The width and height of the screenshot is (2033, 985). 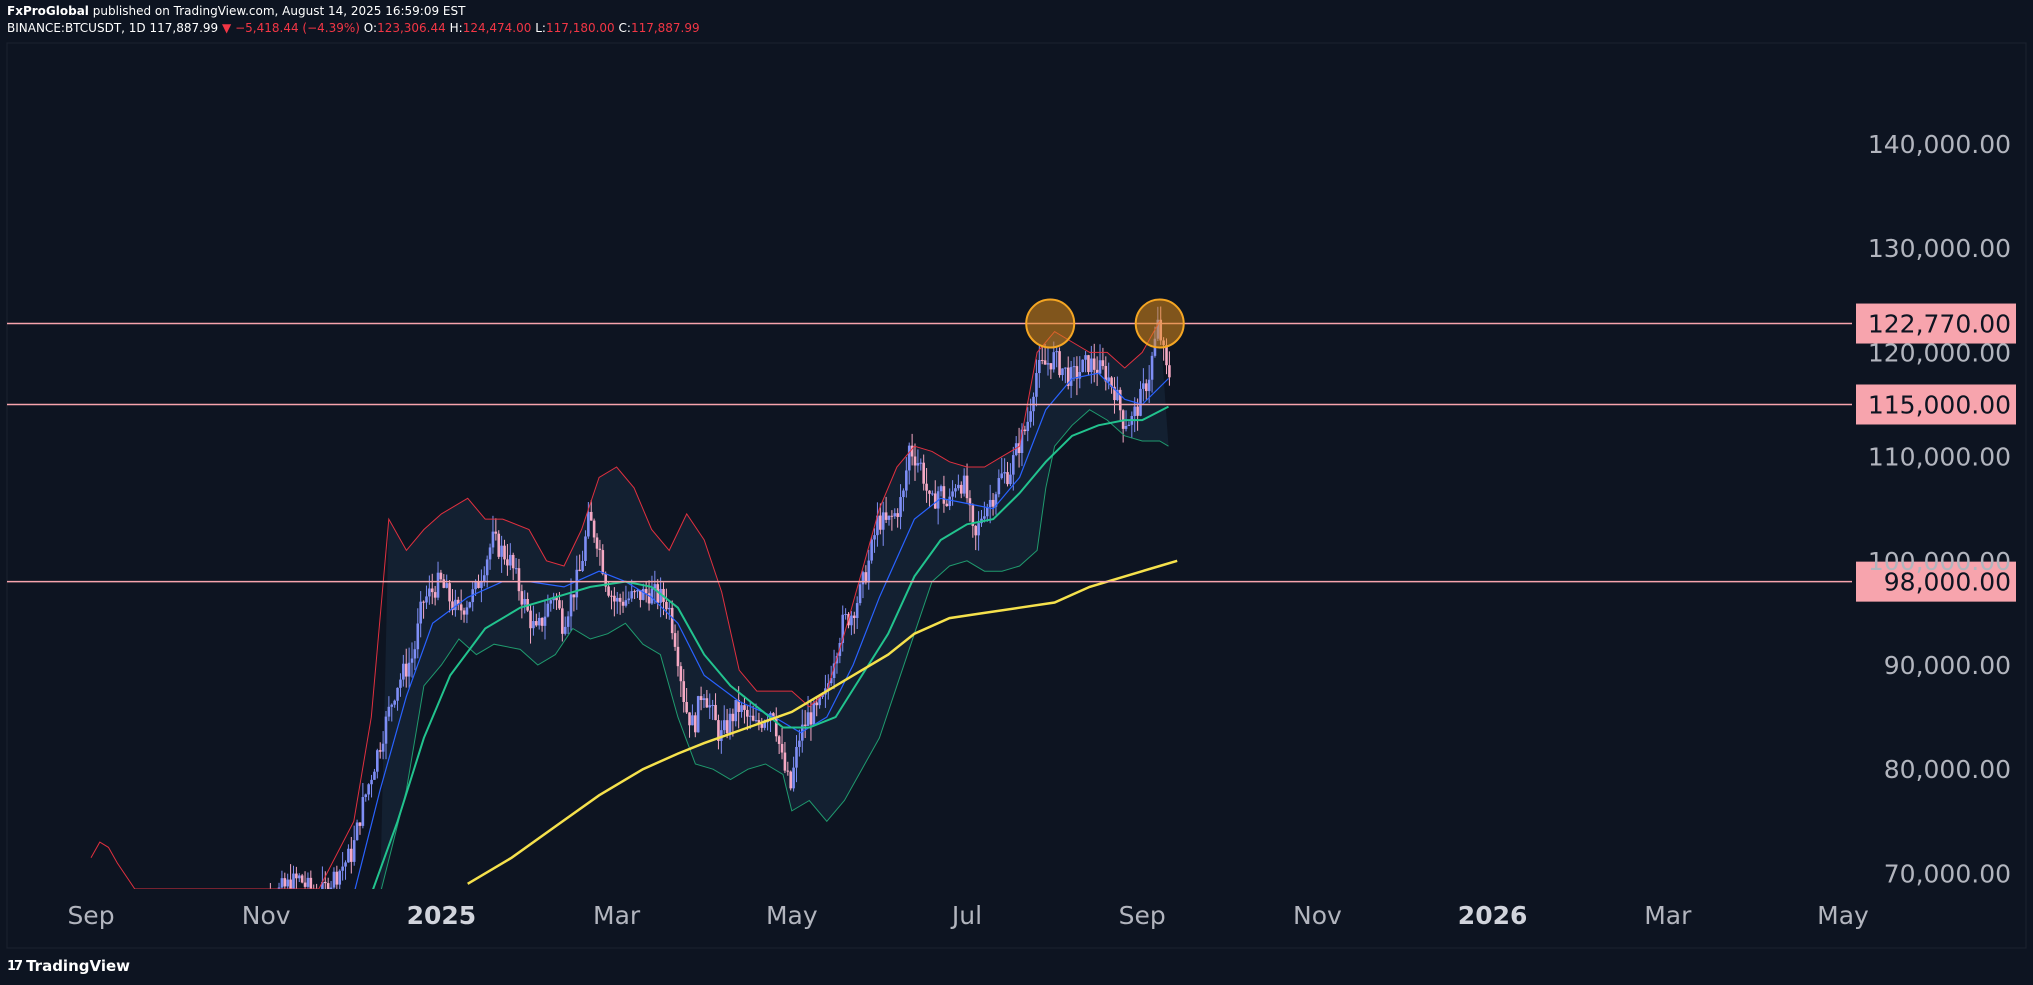 I want to click on author-name: FxProGlobal, so click(x=48, y=11).